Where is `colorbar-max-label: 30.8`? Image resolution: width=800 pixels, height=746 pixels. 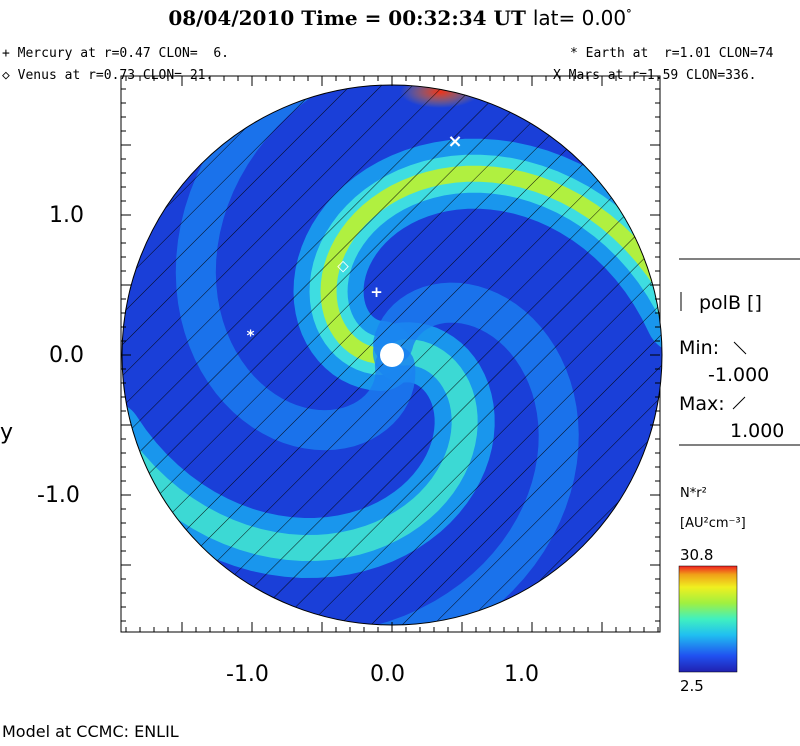
colorbar-max-label: 30.8 is located at coordinates (697, 555).